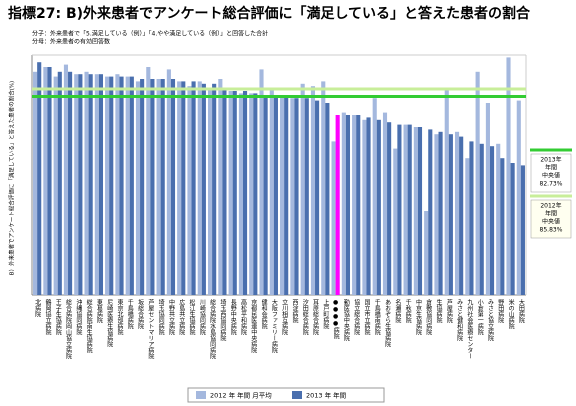 Image resolution: width=576 pixels, height=406 pixels. What do you see at coordinates (140, 314) in the screenshot?
I see `x-tick-label: 坂総合病院` at bounding box center [140, 314].